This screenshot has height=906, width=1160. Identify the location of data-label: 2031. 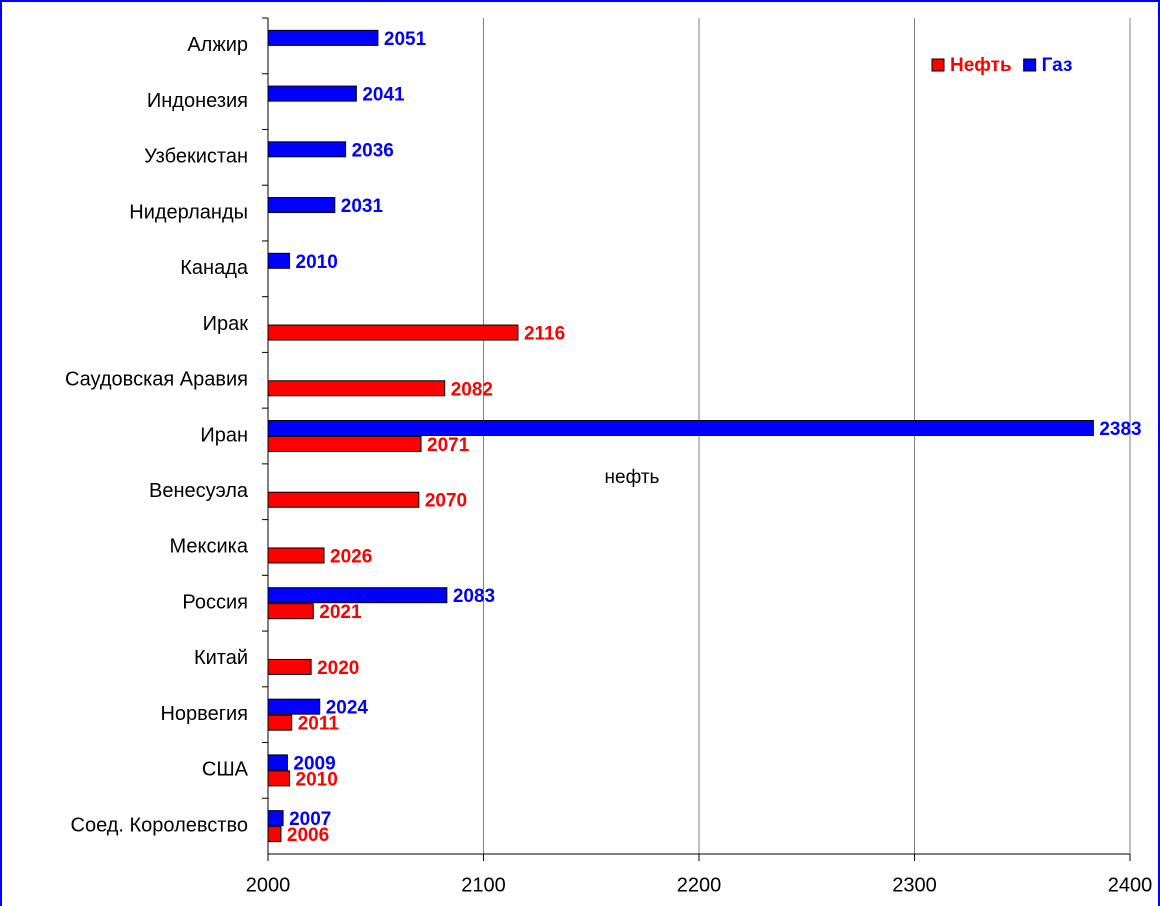
(362, 206).